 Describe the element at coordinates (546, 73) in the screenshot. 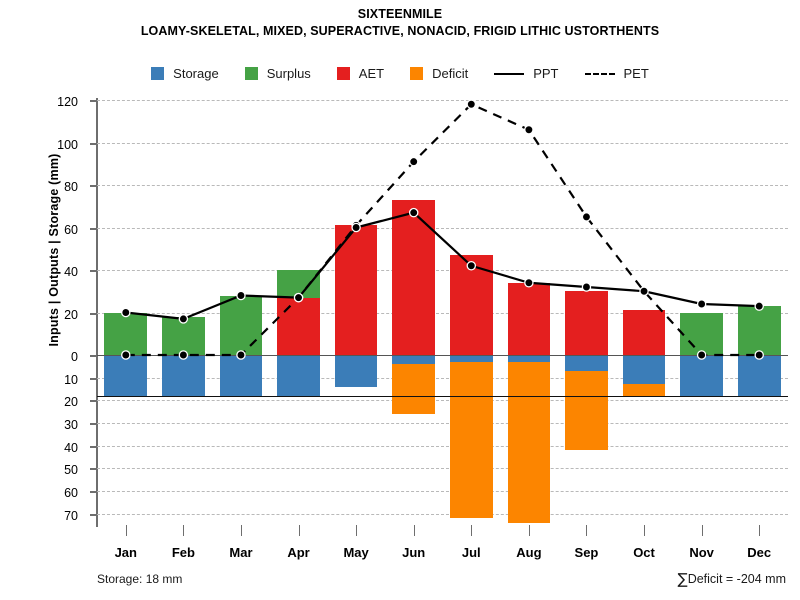

I see `legend-label-ppt: PPT` at that location.